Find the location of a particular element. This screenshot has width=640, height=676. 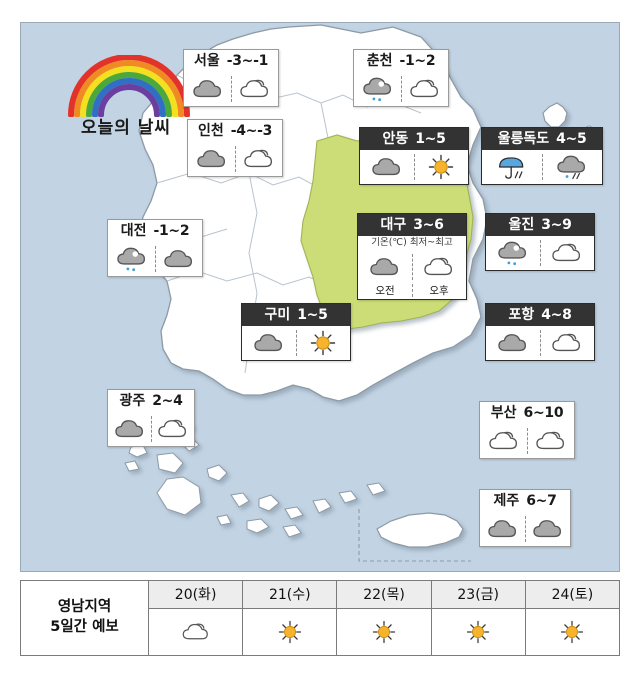

rainbow-icon is located at coordinates (129, 86).